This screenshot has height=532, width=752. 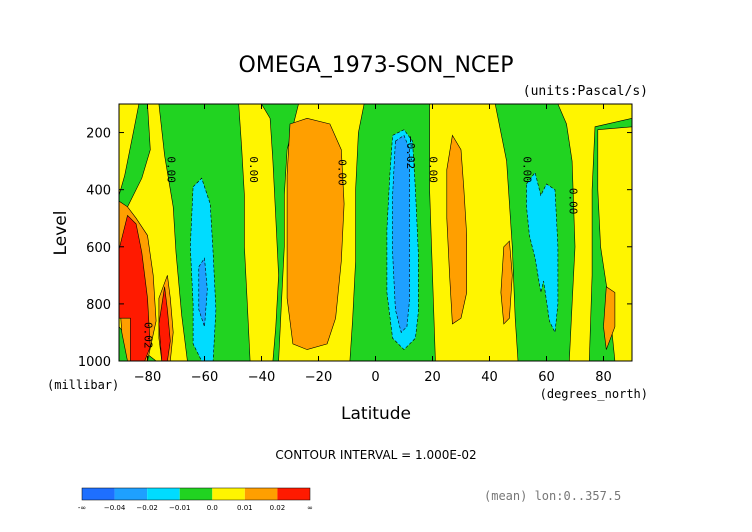 What do you see at coordinates (179, 508) in the screenshot?
I see `colorbar-label: −0.01` at bounding box center [179, 508].